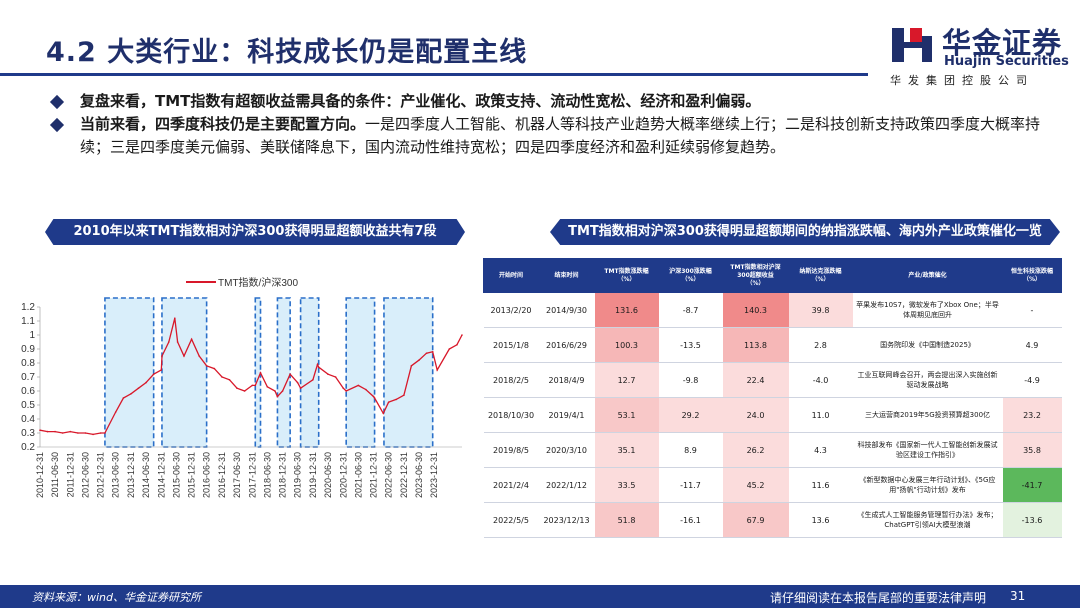  I want to click on y-tick-label: 0.4, so click(28, 419).